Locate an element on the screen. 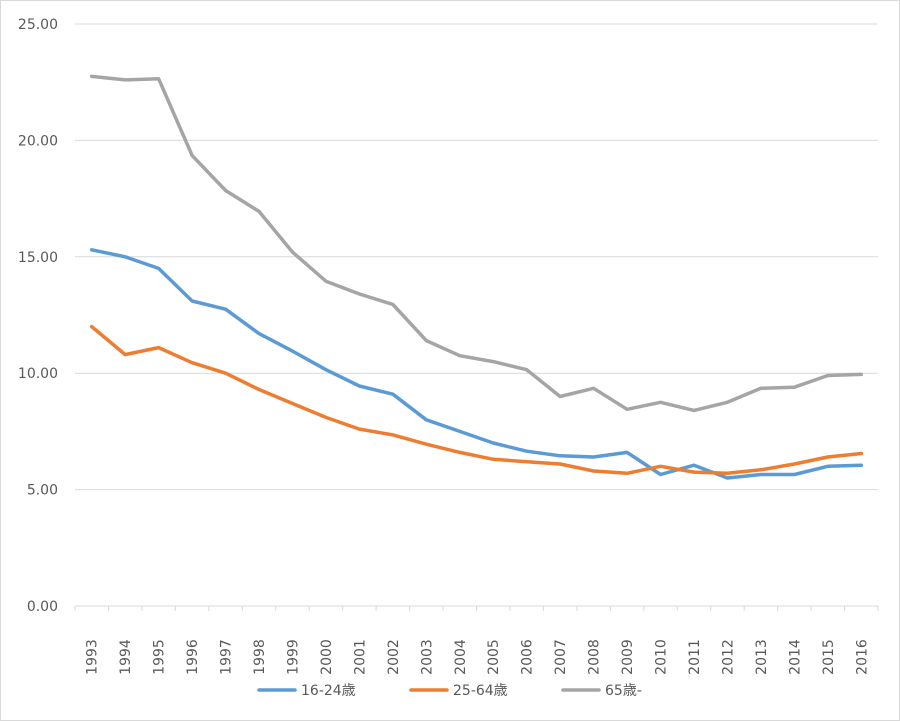 This screenshot has width=900, height=721. x-tick-label: 2010 is located at coordinates (662, 657).